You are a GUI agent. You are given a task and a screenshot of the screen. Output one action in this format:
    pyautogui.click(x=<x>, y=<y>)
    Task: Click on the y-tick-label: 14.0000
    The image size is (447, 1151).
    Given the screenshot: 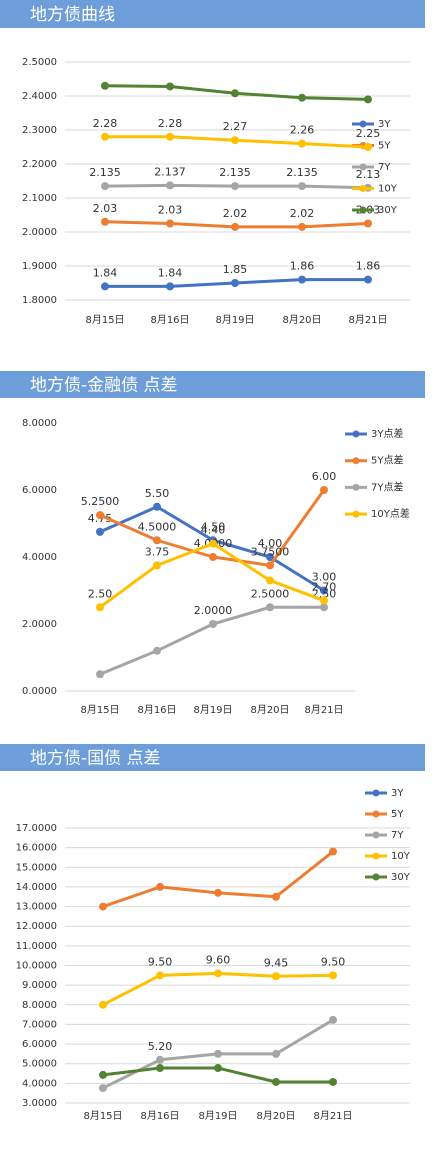 What is the action you would take?
    pyautogui.click(x=36, y=887)
    